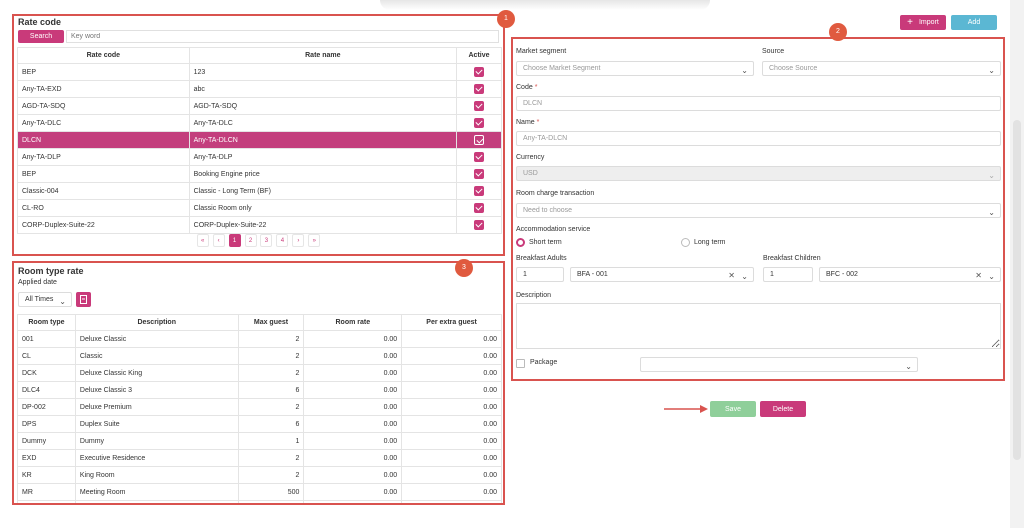 The height and width of the screenshot is (528, 1024). I want to click on package-checkbox, so click(520, 363).